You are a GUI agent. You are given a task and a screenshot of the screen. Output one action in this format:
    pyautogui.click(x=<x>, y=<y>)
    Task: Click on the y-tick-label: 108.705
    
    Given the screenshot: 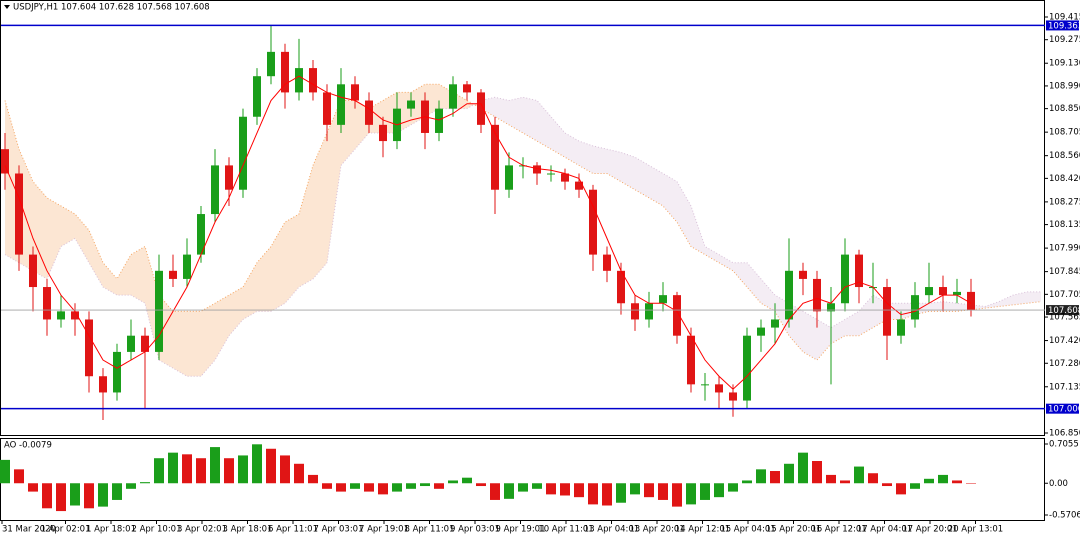 What is the action you would take?
    pyautogui.click(x=1064, y=133)
    